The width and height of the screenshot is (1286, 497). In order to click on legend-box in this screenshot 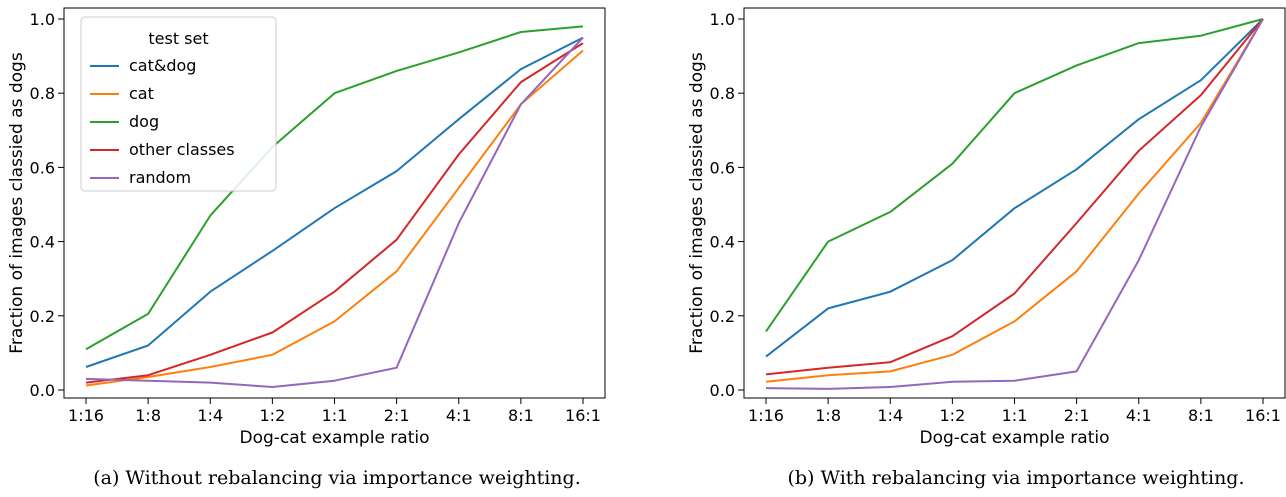, I will do `click(178, 104)`.